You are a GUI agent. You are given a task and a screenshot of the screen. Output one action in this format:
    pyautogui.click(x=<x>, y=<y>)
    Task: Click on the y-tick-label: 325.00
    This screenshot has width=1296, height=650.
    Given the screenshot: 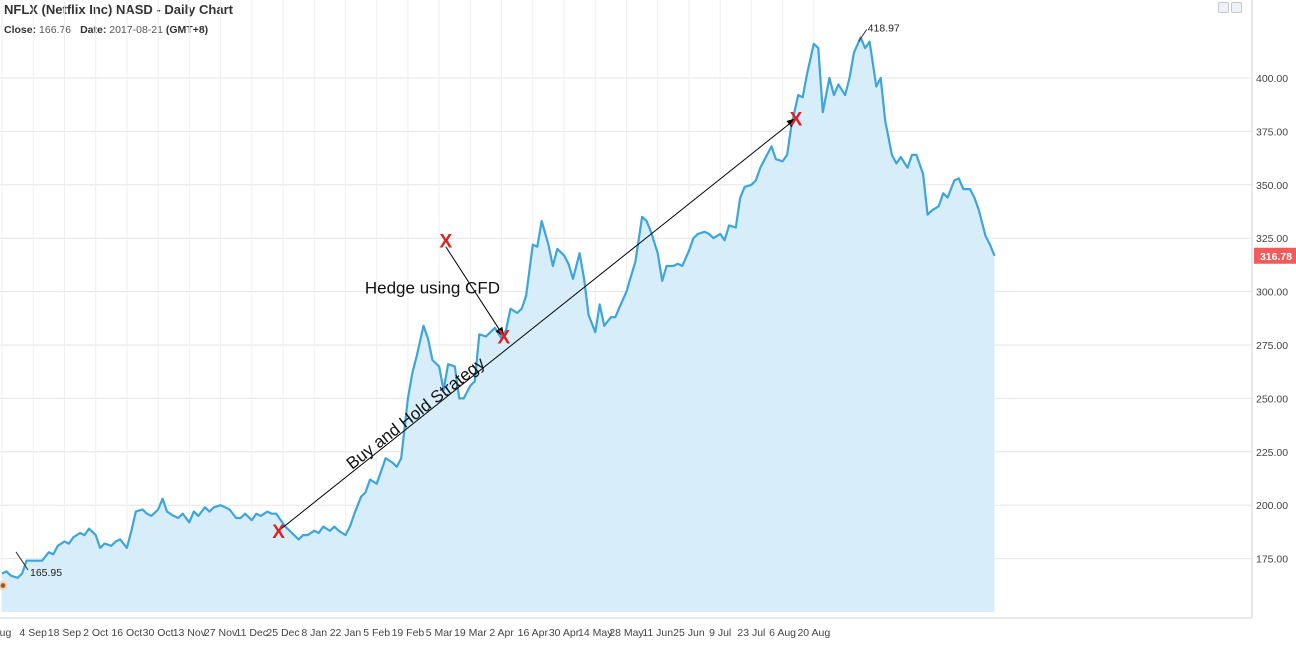 What is the action you would take?
    pyautogui.click(x=1272, y=239)
    